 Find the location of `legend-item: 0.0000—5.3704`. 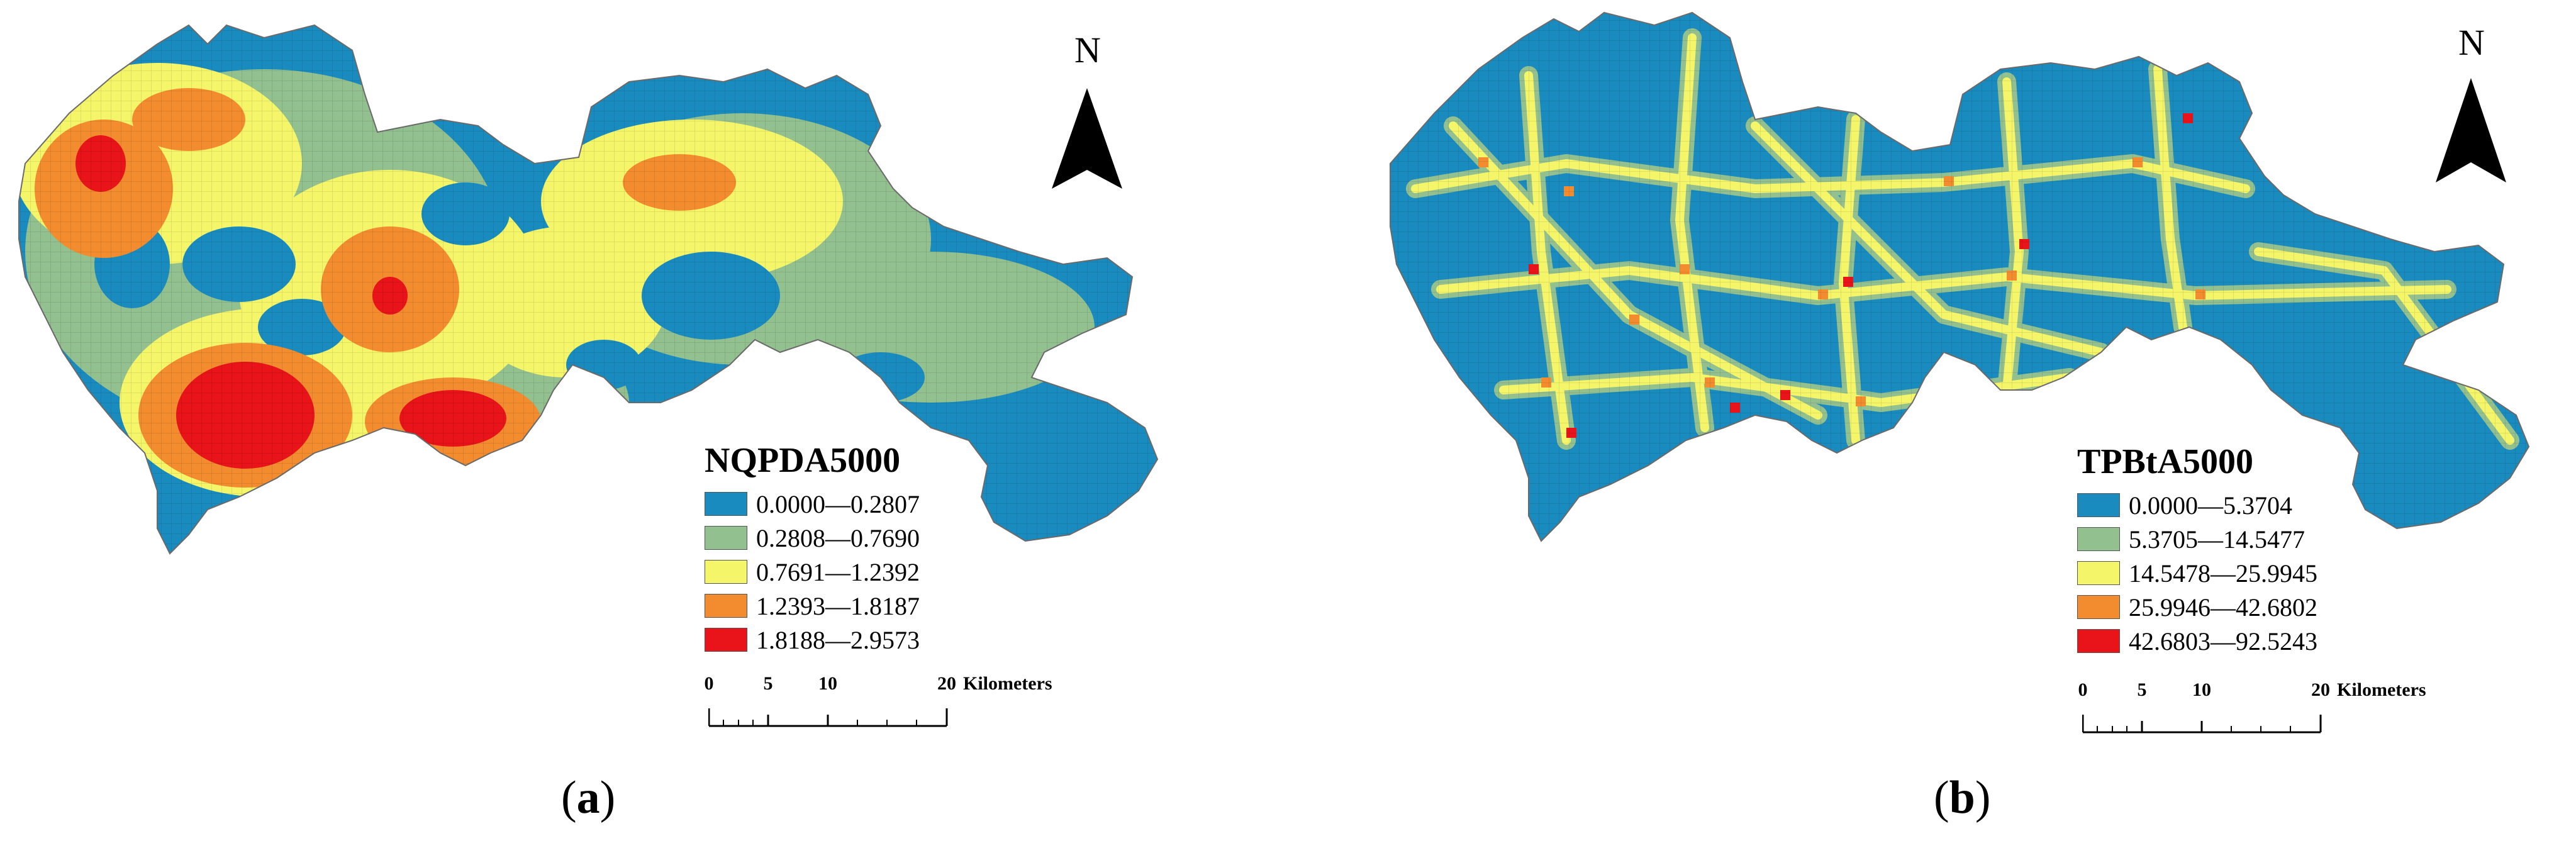

legend-item: 0.0000—5.3704 is located at coordinates (2197, 505).